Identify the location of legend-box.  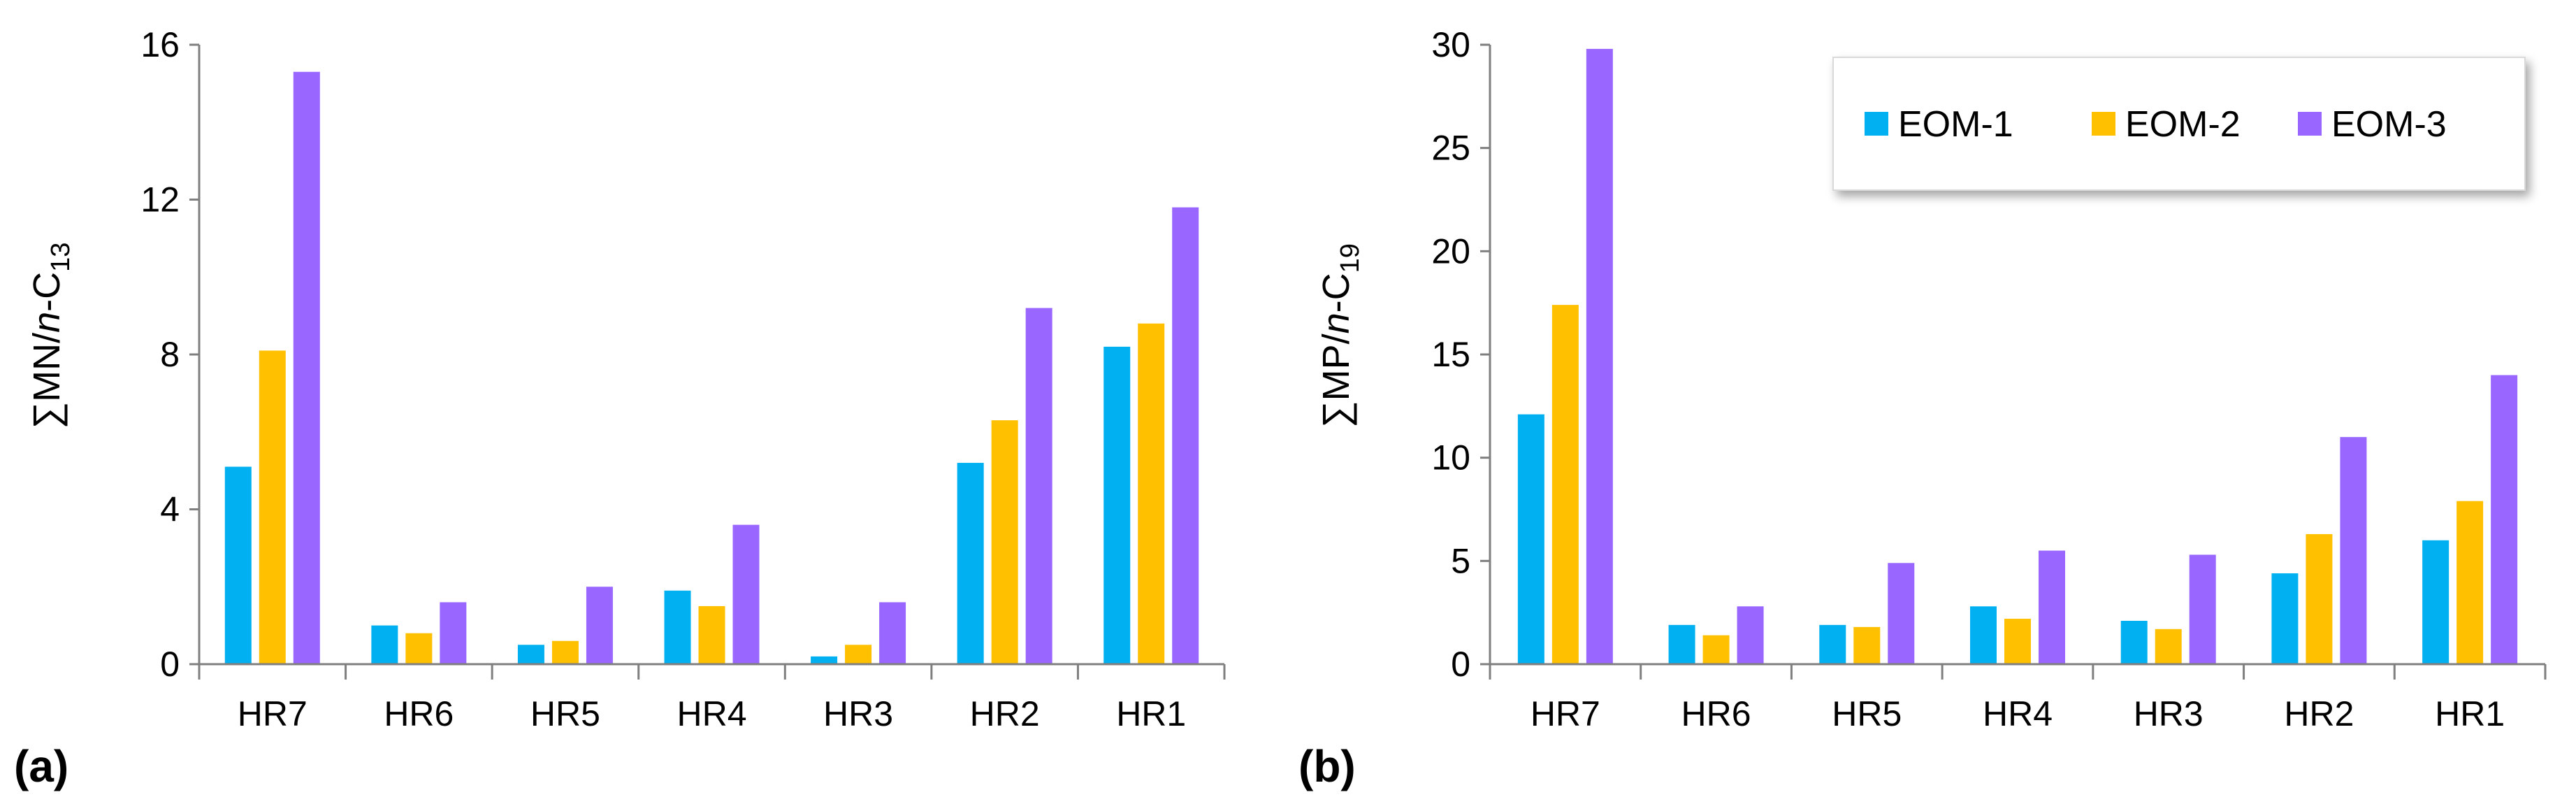
(2179, 124).